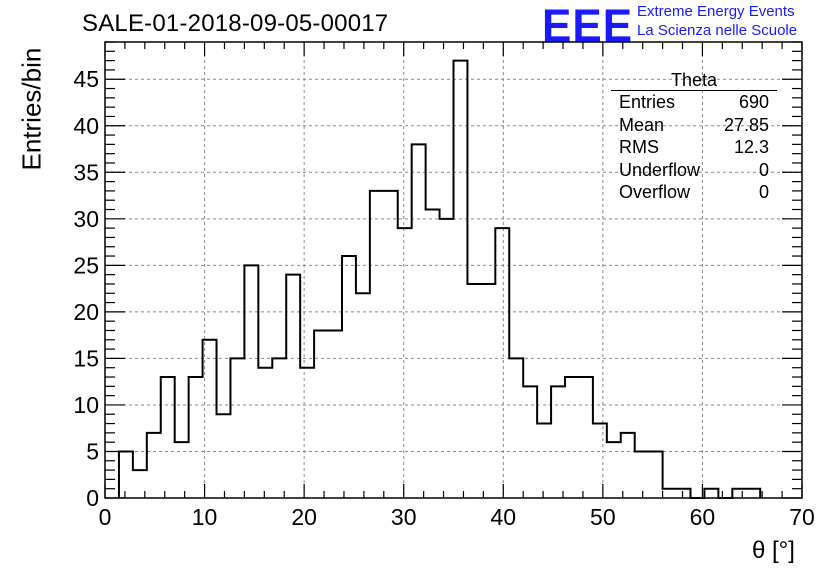 This screenshot has width=836, height=572. Describe the element at coordinates (86, 265) in the screenshot. I see `y-tick-label: 25` at that location.